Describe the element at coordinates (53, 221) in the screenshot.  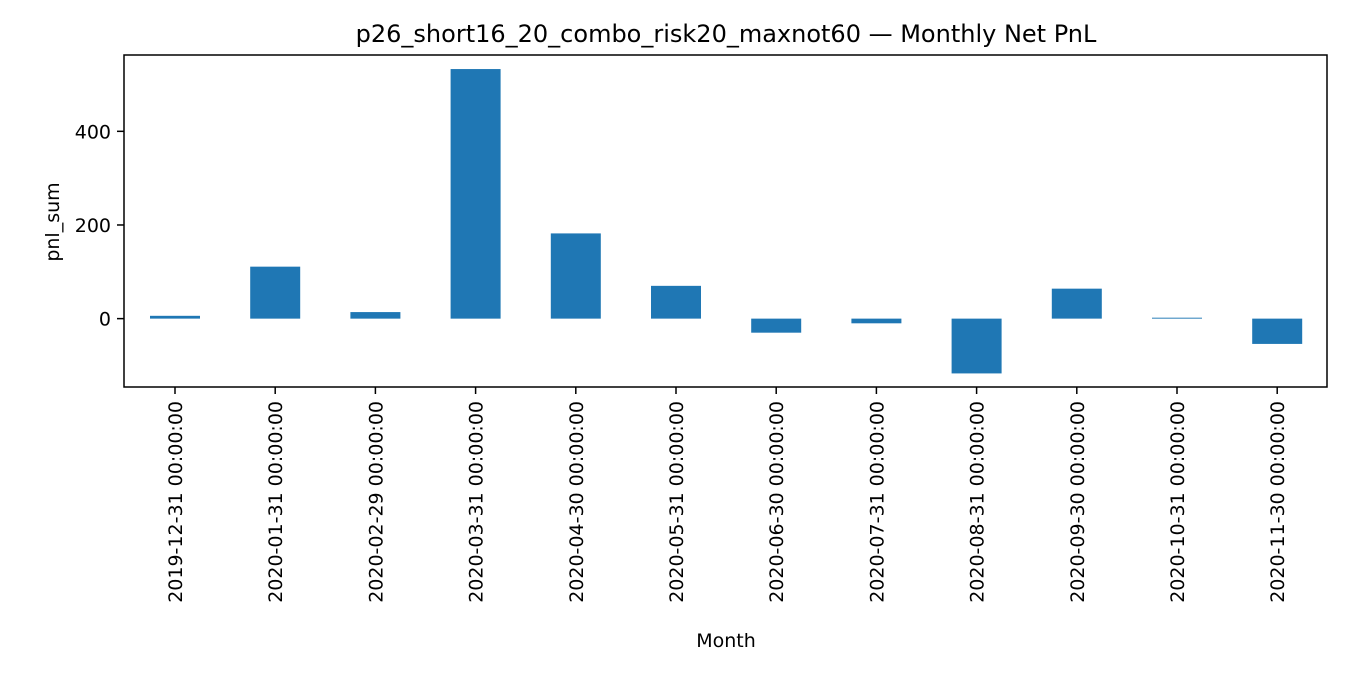
I see `y-axis-label: pnl_sum` at that location.